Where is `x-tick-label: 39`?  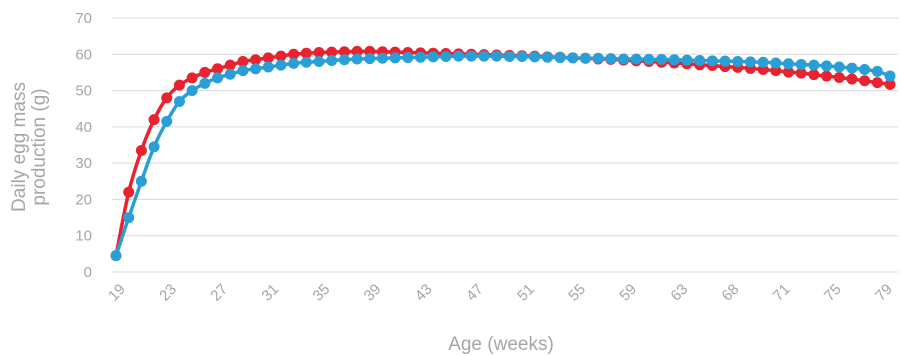
x-tick-label: 39 is located at coordinates (373, 293).